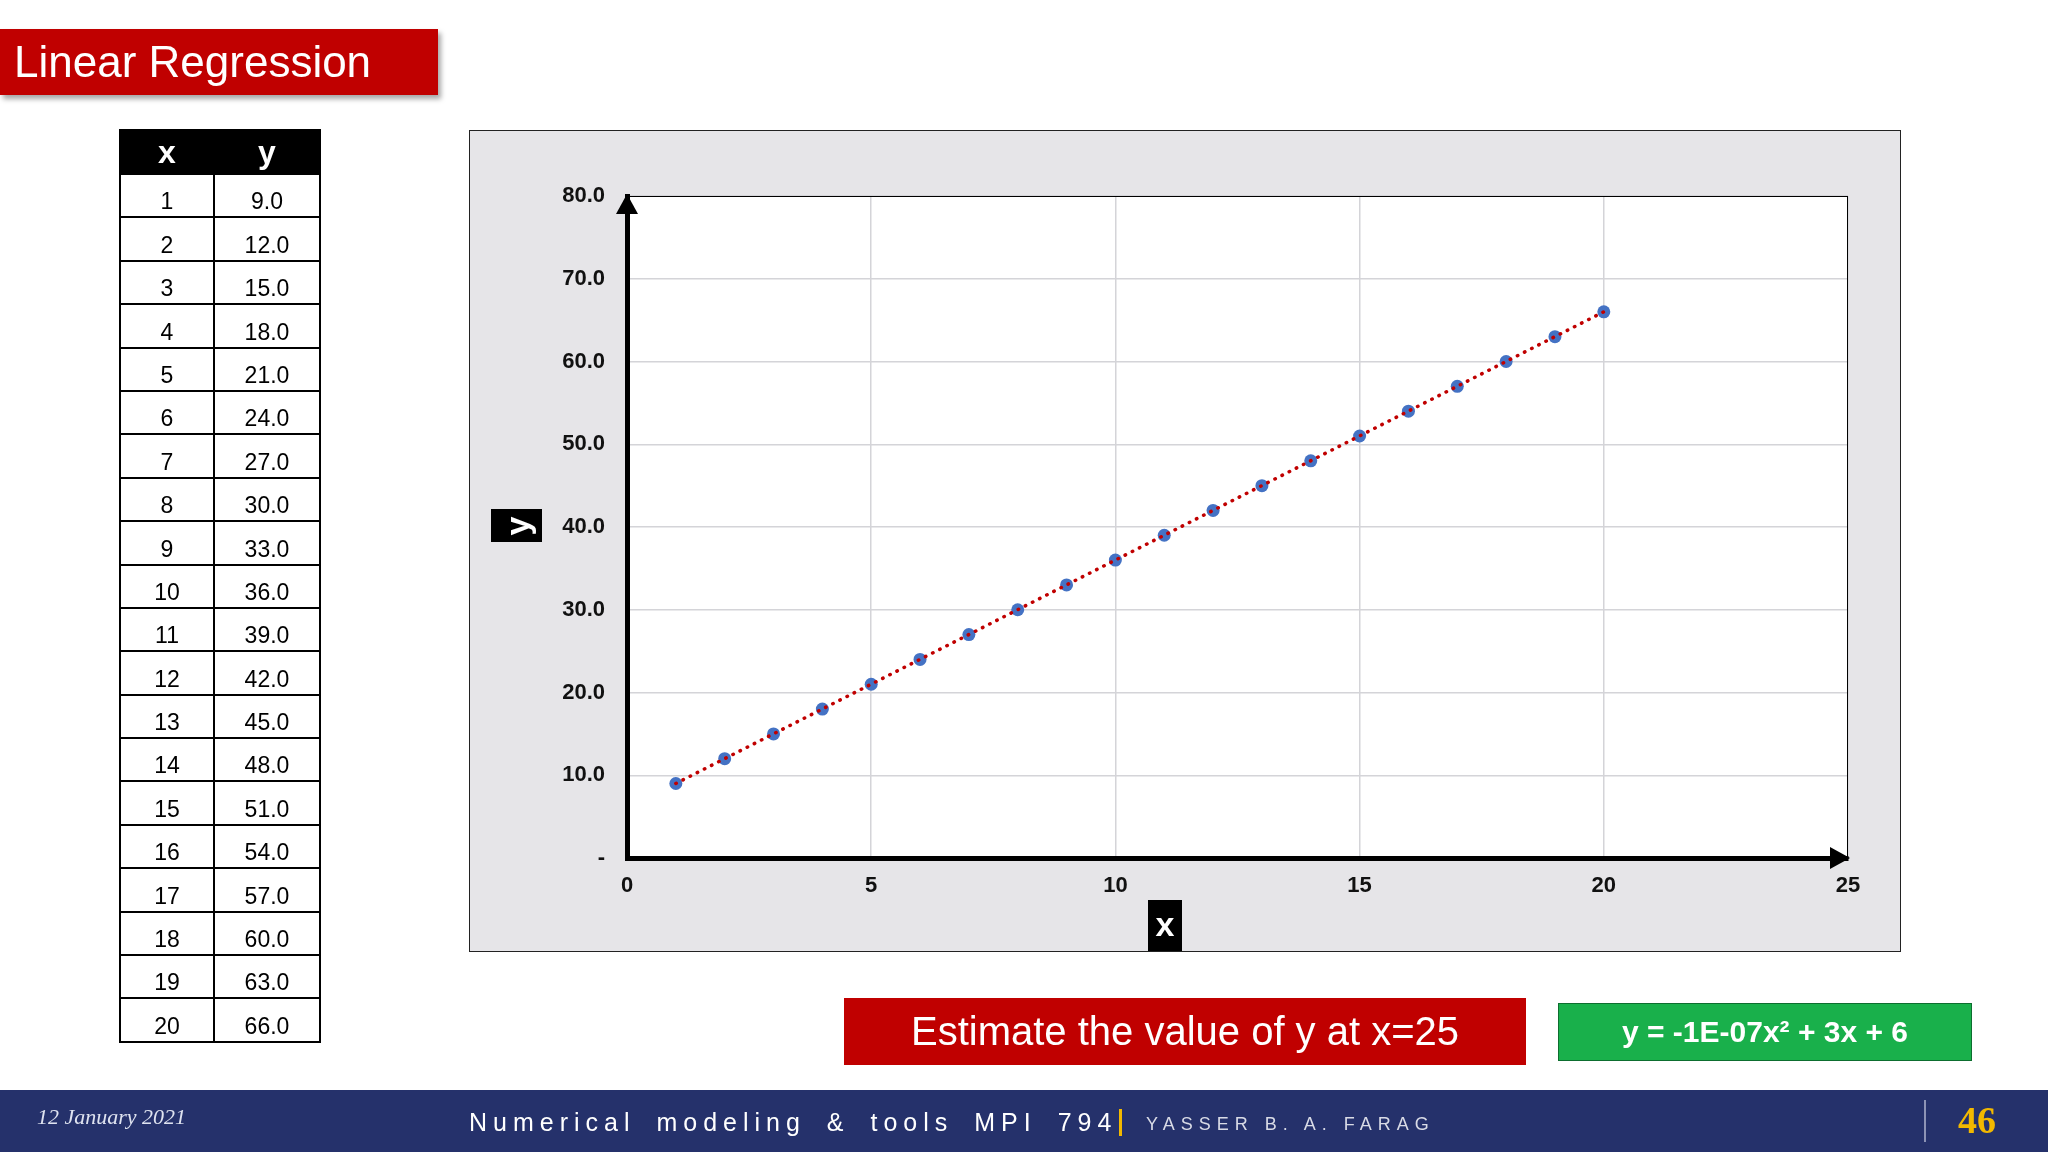  I want to click on chart-title: Linear Regression, so click(219, 62).